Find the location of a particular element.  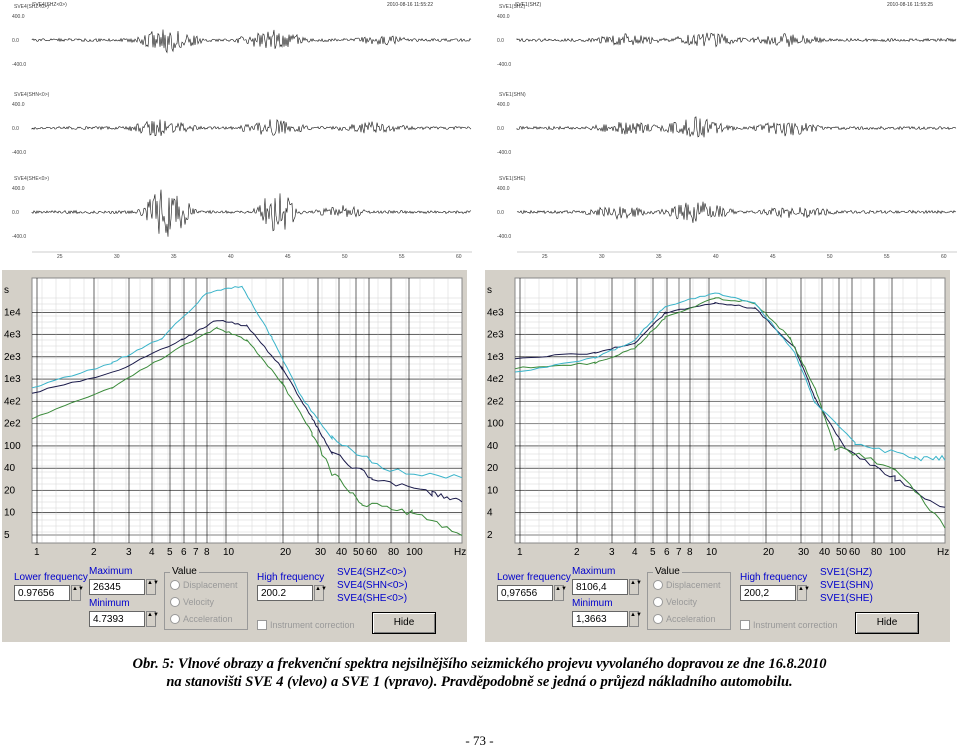

x-tick-label: 60 is located at coordinates (372, 552).